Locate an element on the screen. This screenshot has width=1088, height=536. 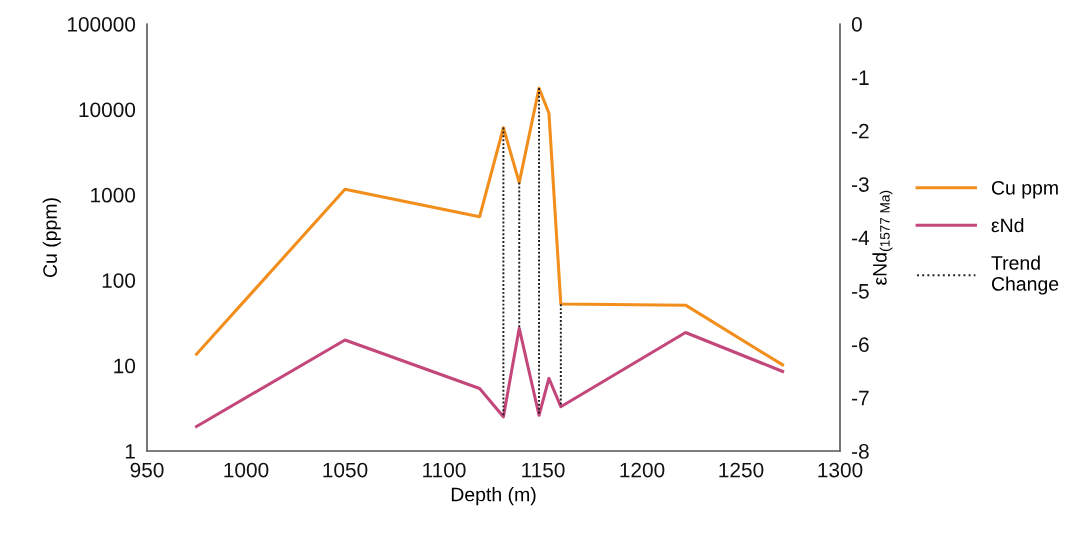
x-tick-label: 1300 is located at coordinates (840, 470).